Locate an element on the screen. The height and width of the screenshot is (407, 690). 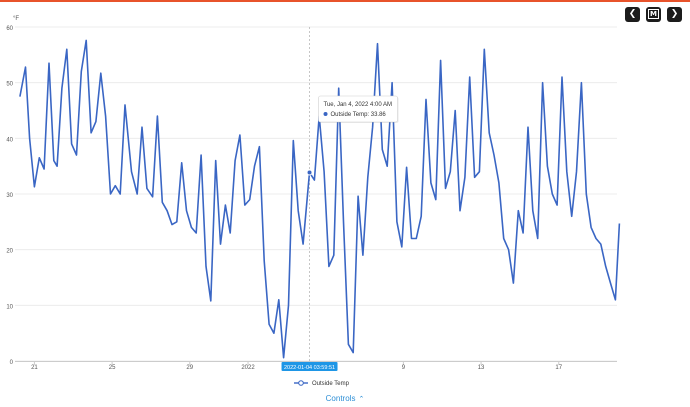
x-tick-label: 21 is located at coordinates (34, 368).